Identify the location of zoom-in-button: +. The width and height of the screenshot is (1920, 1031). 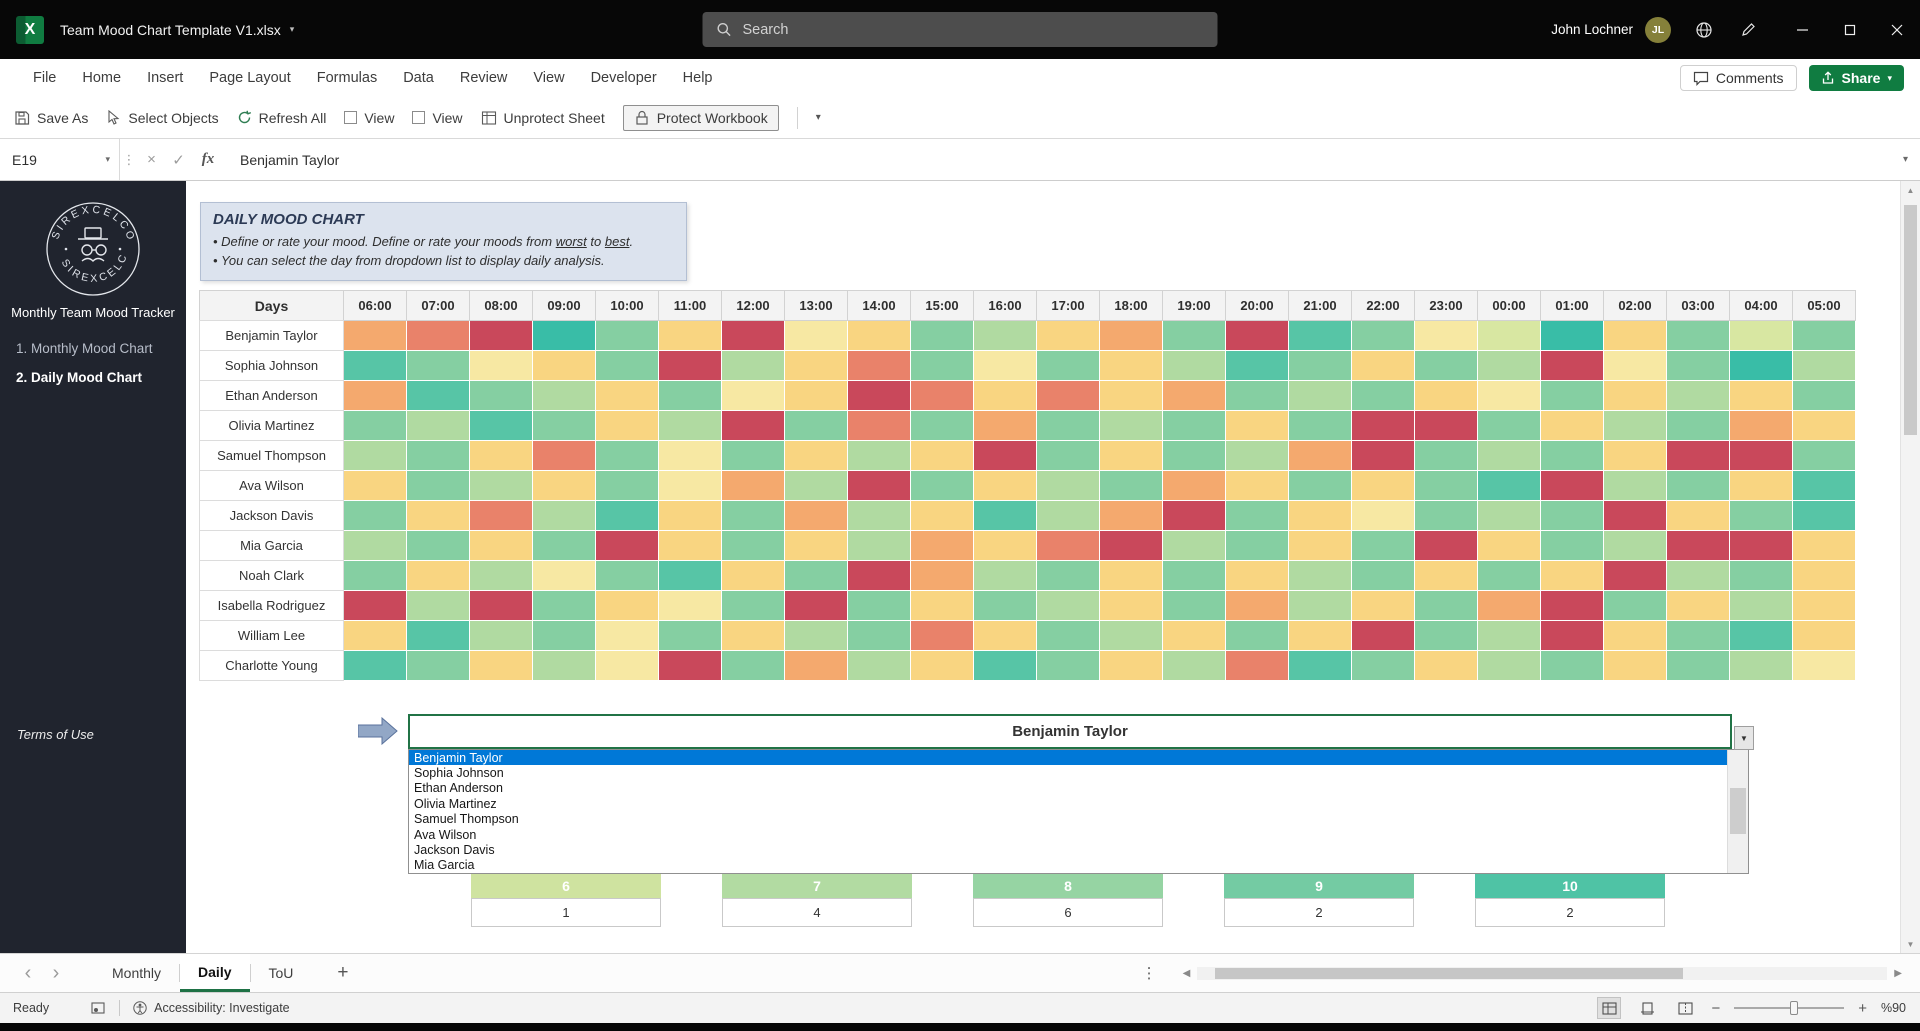
(1862, 1008).